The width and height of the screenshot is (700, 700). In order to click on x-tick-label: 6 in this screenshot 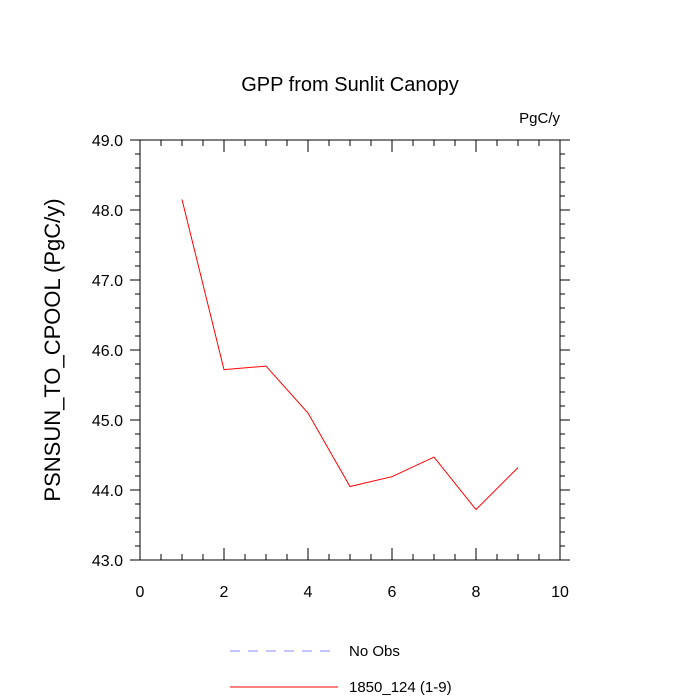, I will do `click(392, 592)`.